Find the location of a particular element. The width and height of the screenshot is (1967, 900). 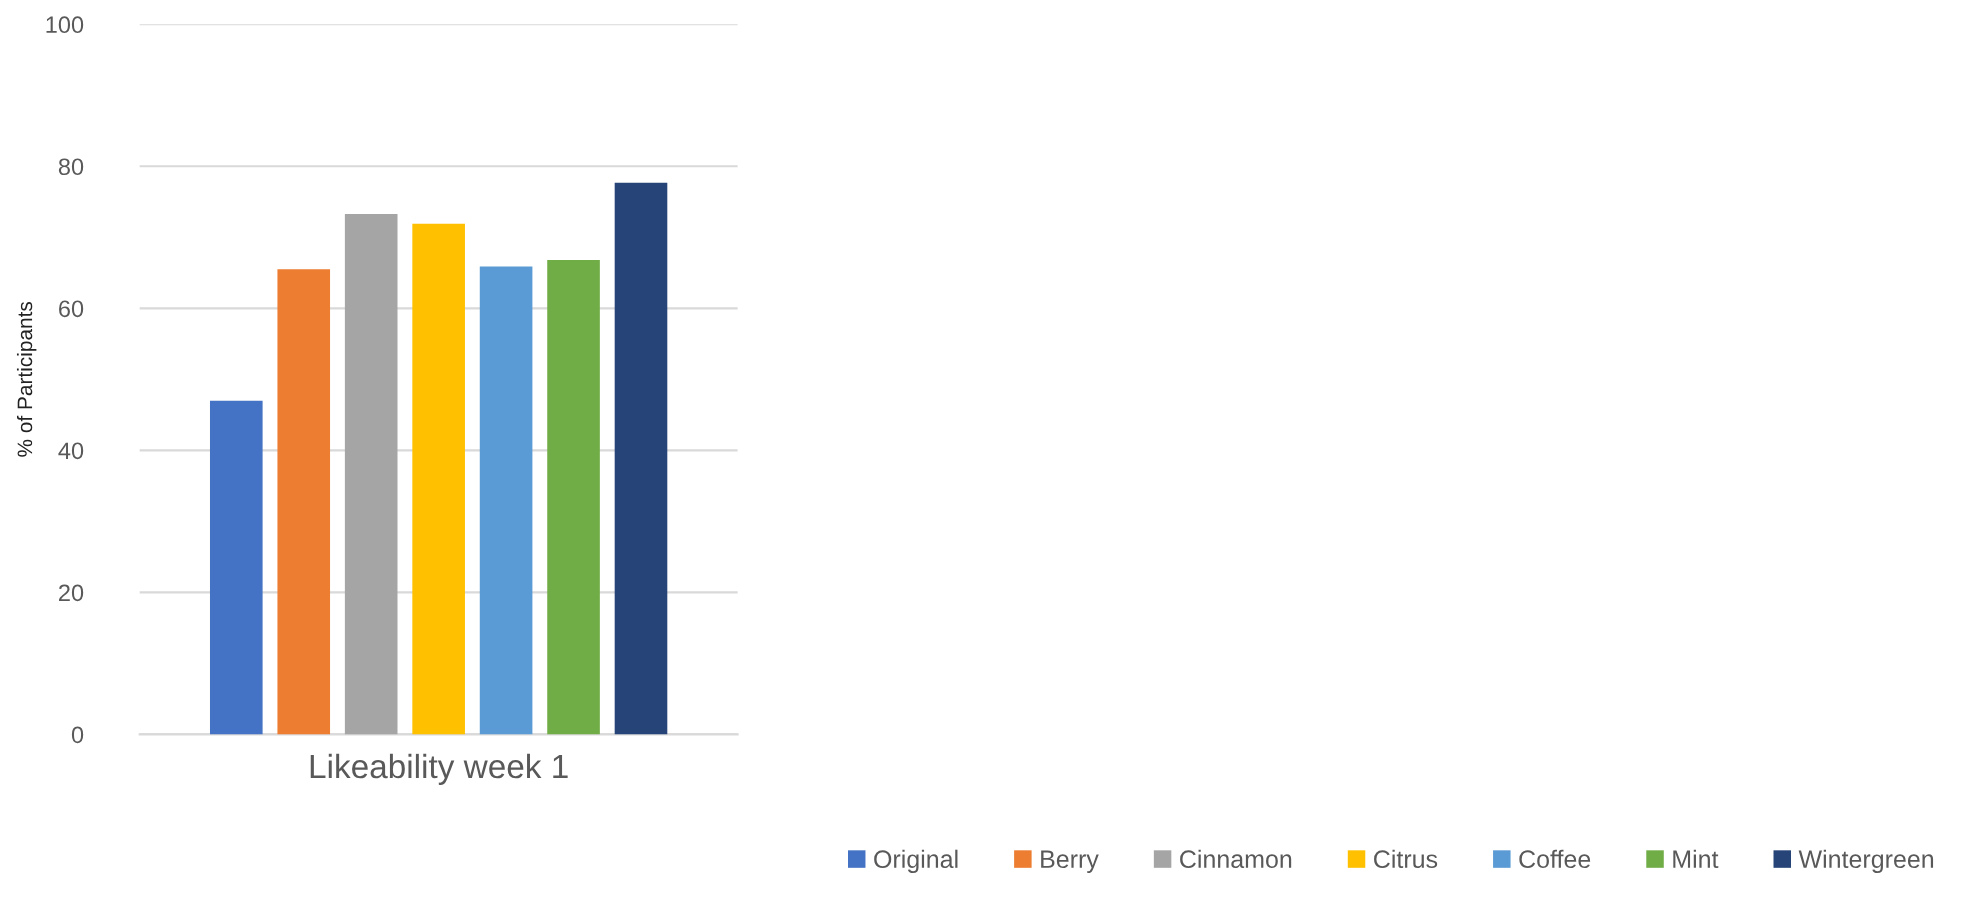

y-tick-label: 100 is located at coordinates (65, 25).